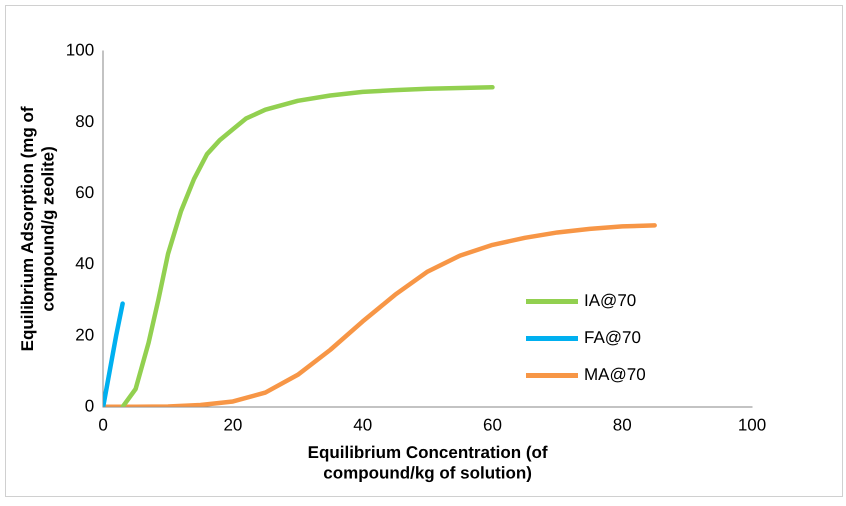  Describe the element at coordinates (89, 406) in the screenshot. I see `y-tick-label: 0` at that location.